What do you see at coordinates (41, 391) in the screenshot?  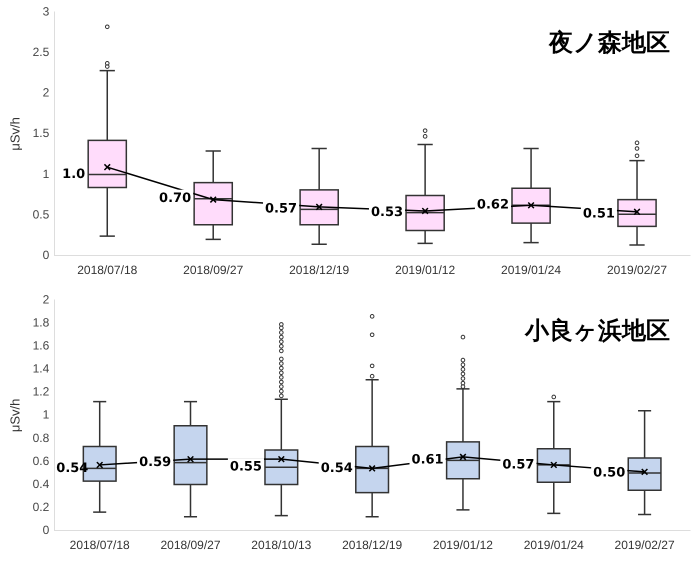 I see `y-tick-label: 1.2` at bounding box center [41, 391].